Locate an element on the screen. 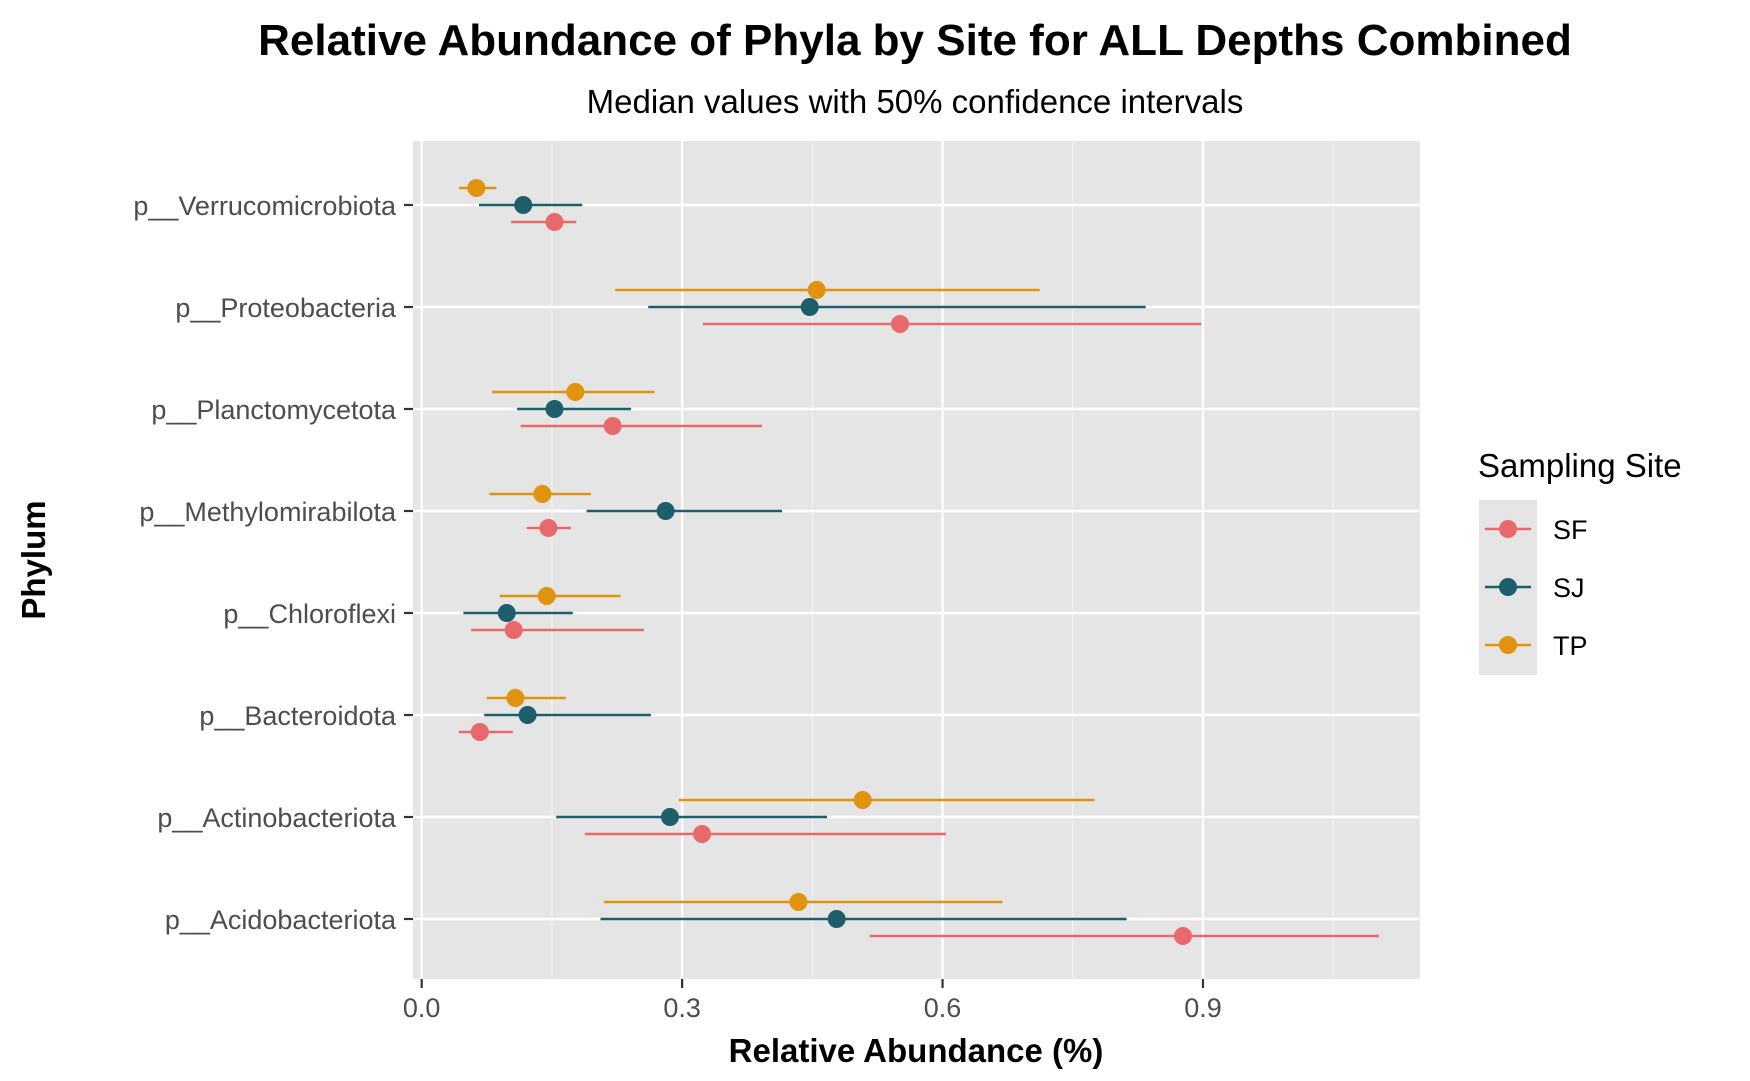 Image resolution: width=1750 pixels, height=1081 pixels. x-tick-label: 0.3 is located at coordinates (682, 1008).